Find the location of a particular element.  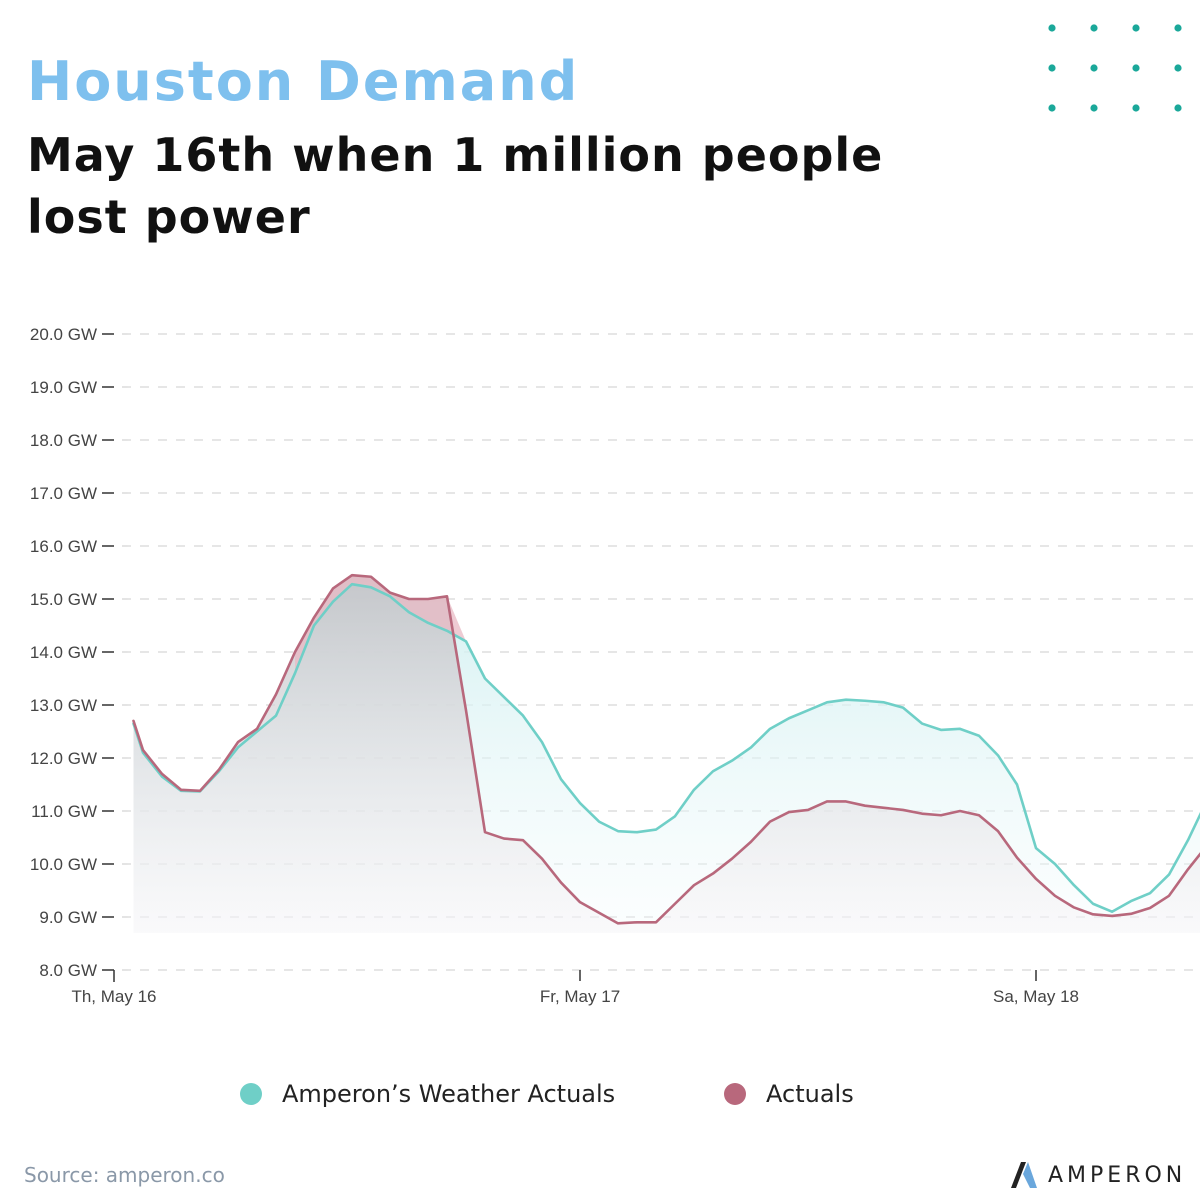

y-tick-label: 19.0 GW is located at coordinates (63, 387).